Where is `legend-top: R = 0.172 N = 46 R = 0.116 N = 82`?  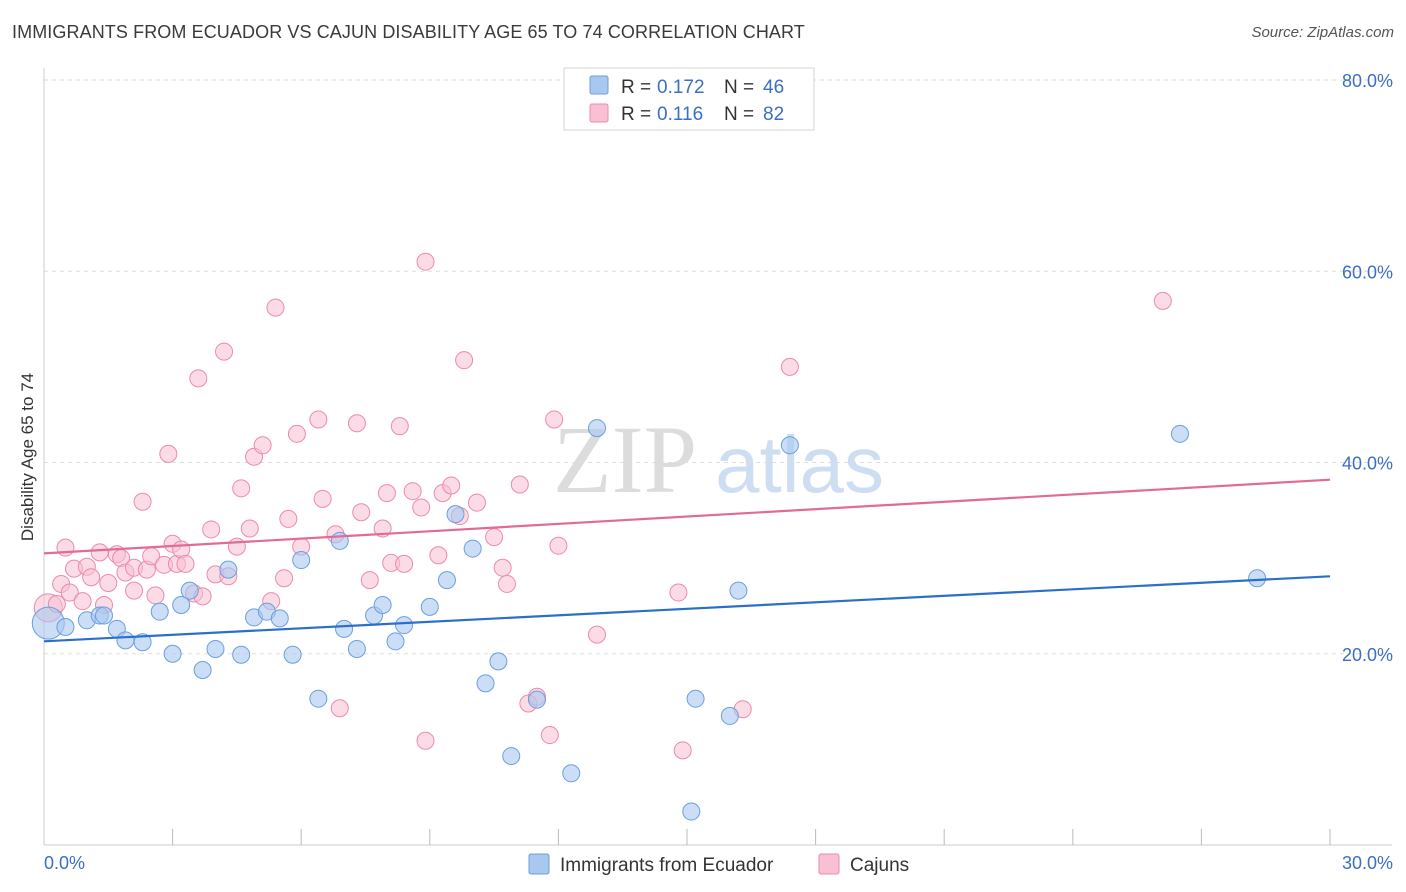
legend-top: R = 0.172 N = 46 R = 0.116 N = 82 is located at coordinates (689, 99).